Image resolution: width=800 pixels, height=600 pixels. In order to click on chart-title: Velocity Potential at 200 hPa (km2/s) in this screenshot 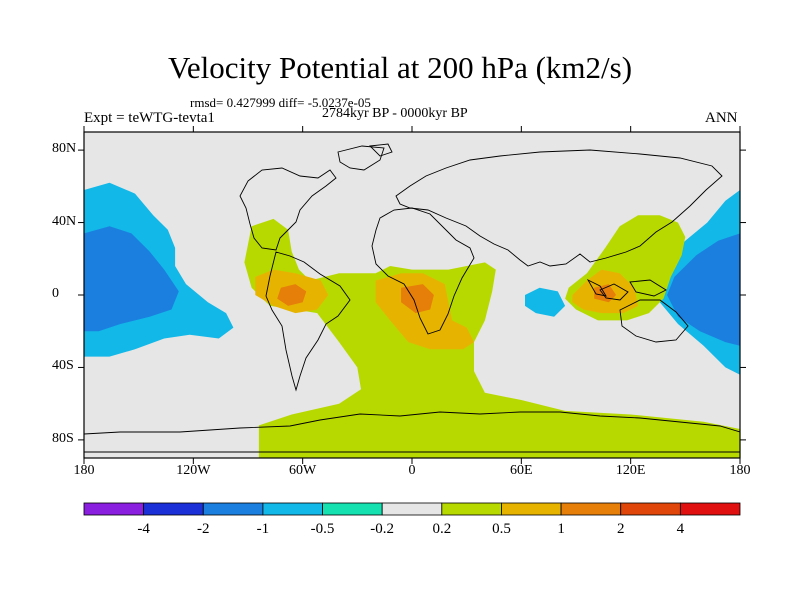, I will do `click(400, 67)`.